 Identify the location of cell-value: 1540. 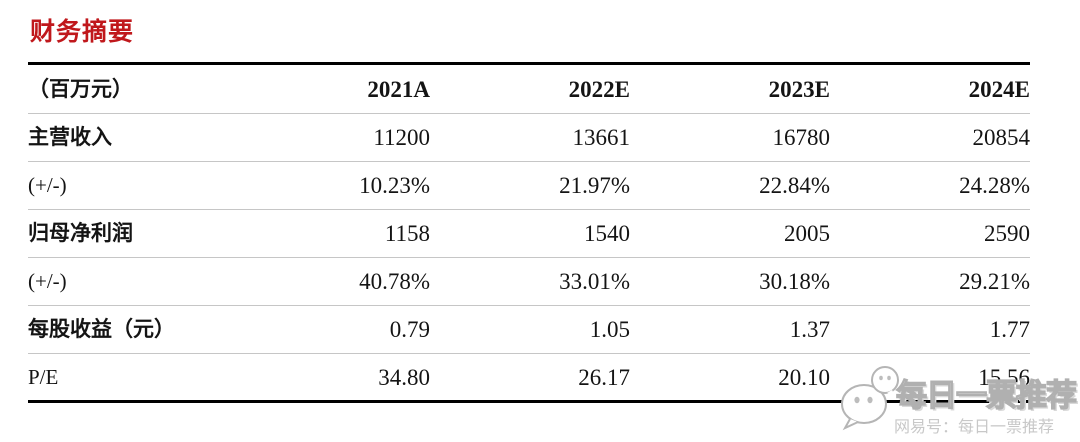
(530, 233).